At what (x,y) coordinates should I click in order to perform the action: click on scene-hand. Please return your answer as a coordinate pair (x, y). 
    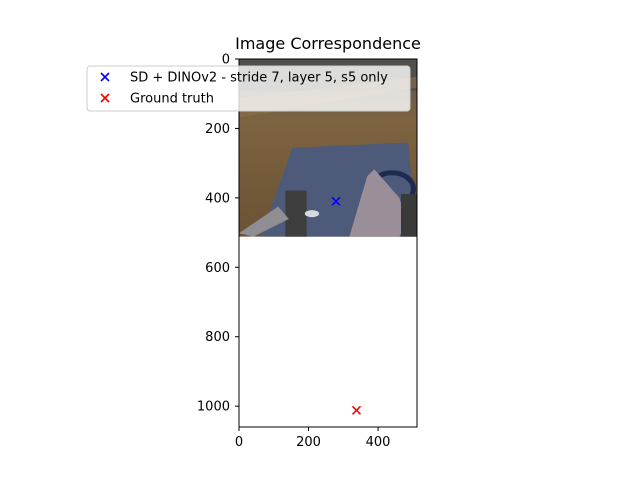
    Looking at the image, I should click on (379, 203).